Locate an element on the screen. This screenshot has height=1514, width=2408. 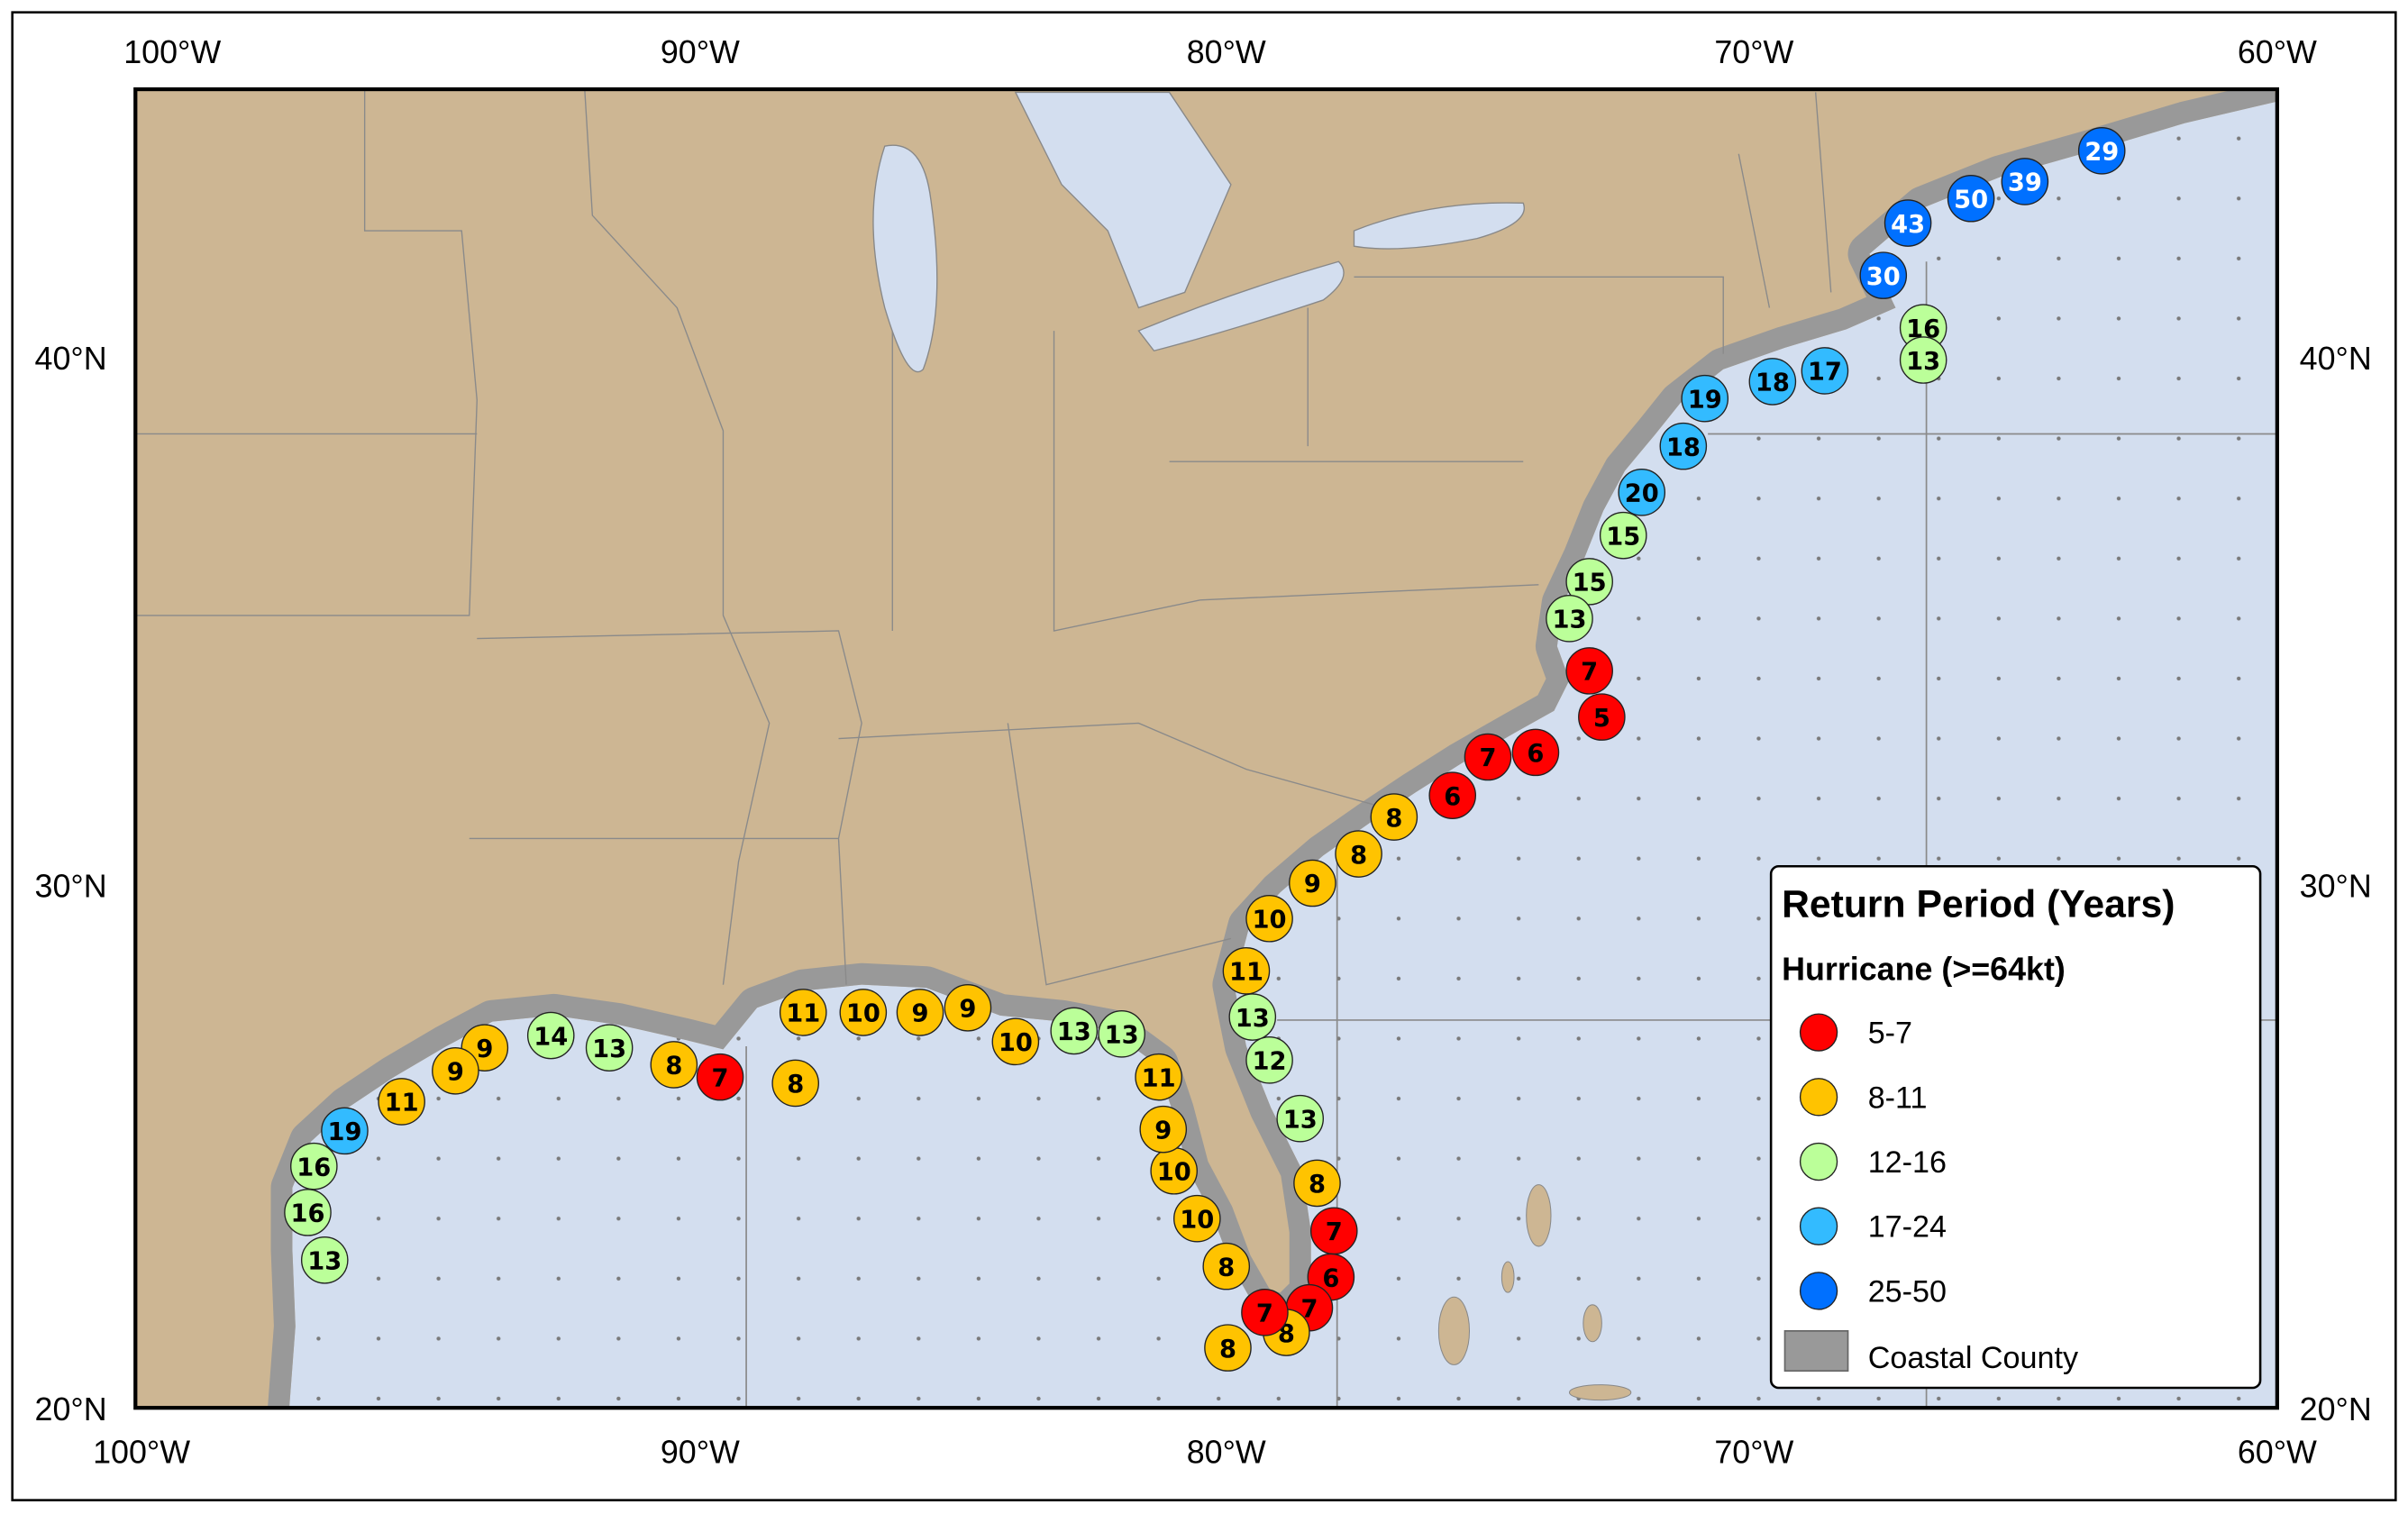
return-period-marker: 5 is located at coordinates (1602, 717).